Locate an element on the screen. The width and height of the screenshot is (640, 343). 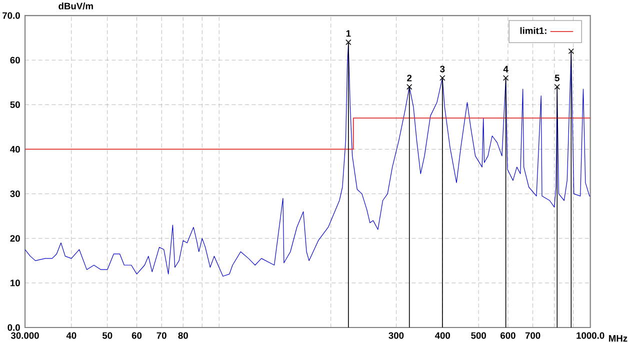
y-tick-label: 70.0 is located at coordinates (11, 15).